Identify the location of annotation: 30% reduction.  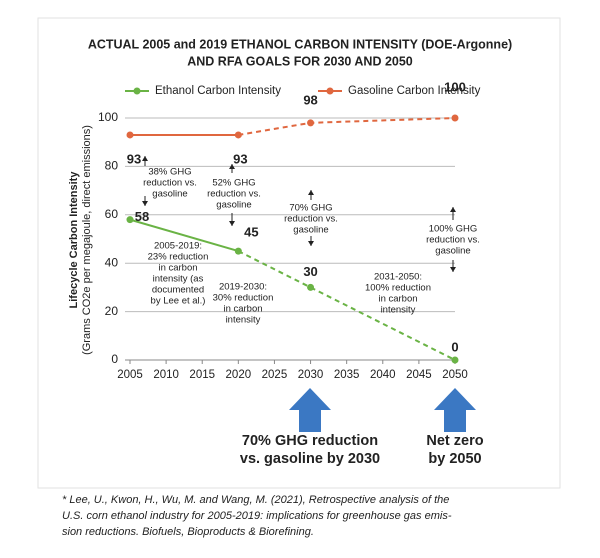
(243, 298).